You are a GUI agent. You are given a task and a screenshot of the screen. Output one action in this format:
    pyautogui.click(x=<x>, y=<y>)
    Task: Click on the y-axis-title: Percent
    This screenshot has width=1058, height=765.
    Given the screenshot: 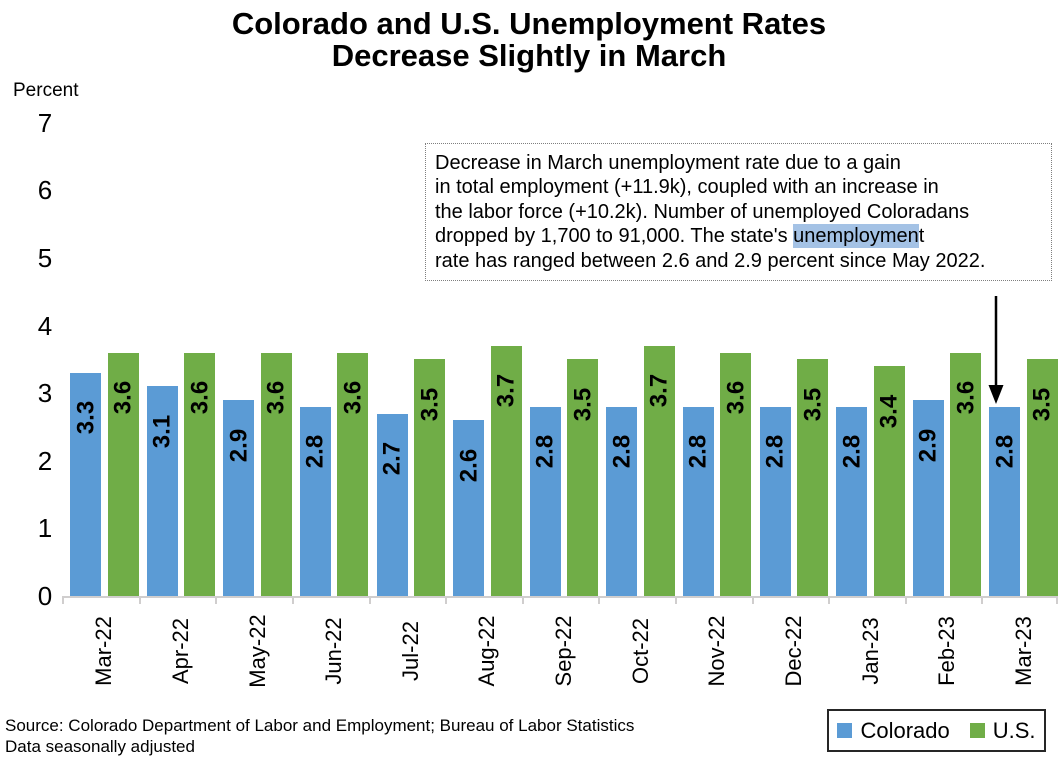 What is the action you would take?
    pyautogui.click(x=46, y=90)
    